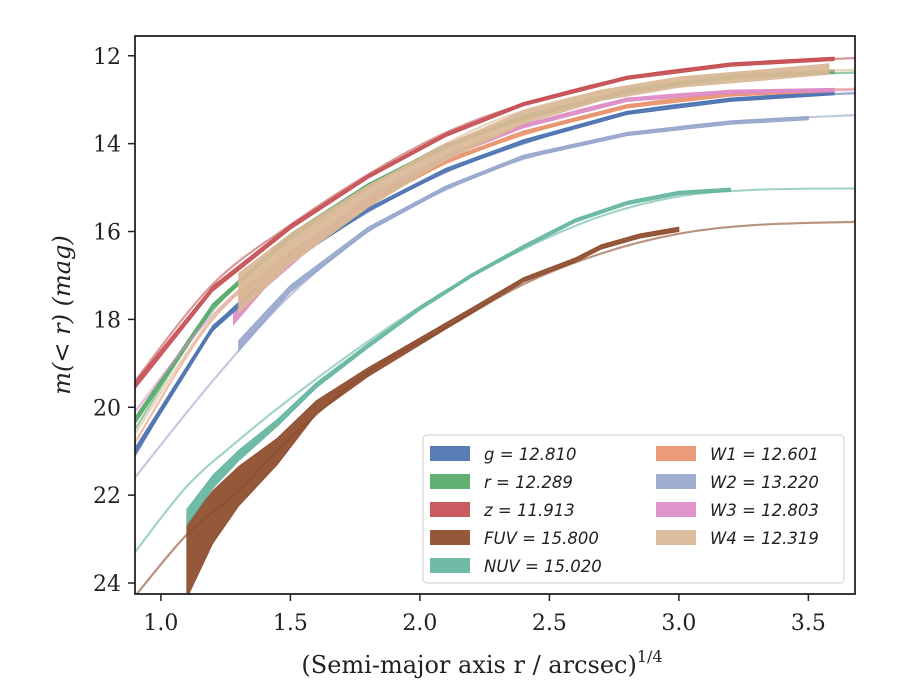 The width and height of the screenshot is (900, 700). Describe the element at coordinates (528, 482) in the screenshot. I see `legend-label: r = 12.289` at that location.